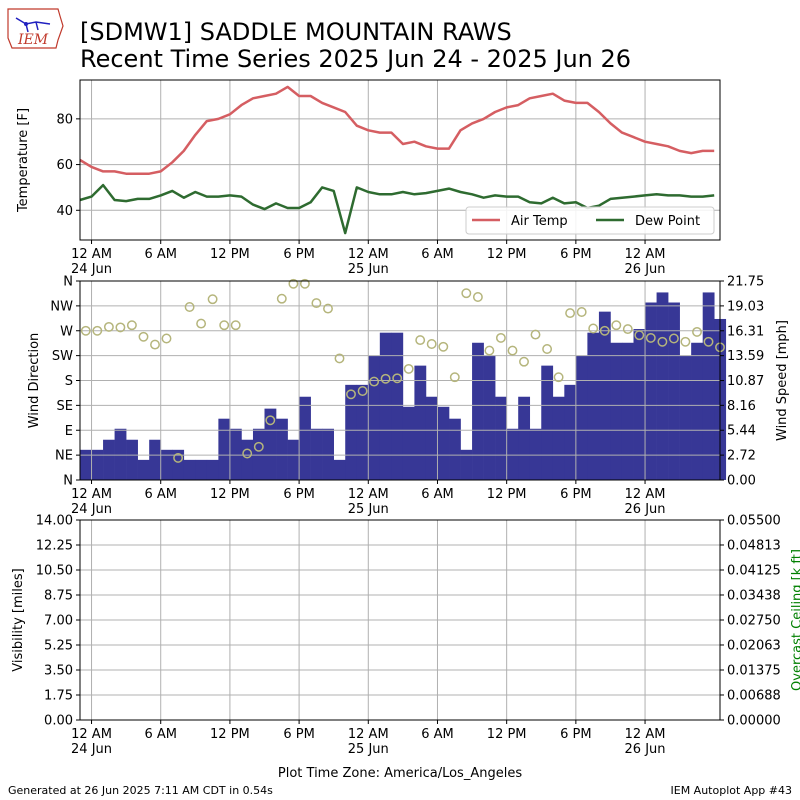  Describe the element at coordinates (35, 28) in the screenshot. I see `iem-logo: IEM` at that location.